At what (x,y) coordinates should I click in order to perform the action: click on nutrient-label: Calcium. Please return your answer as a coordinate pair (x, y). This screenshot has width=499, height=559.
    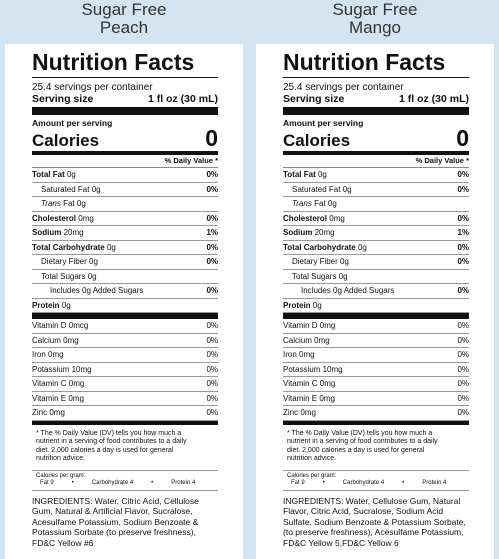
    Looking at the image, I should click on (46, 340).